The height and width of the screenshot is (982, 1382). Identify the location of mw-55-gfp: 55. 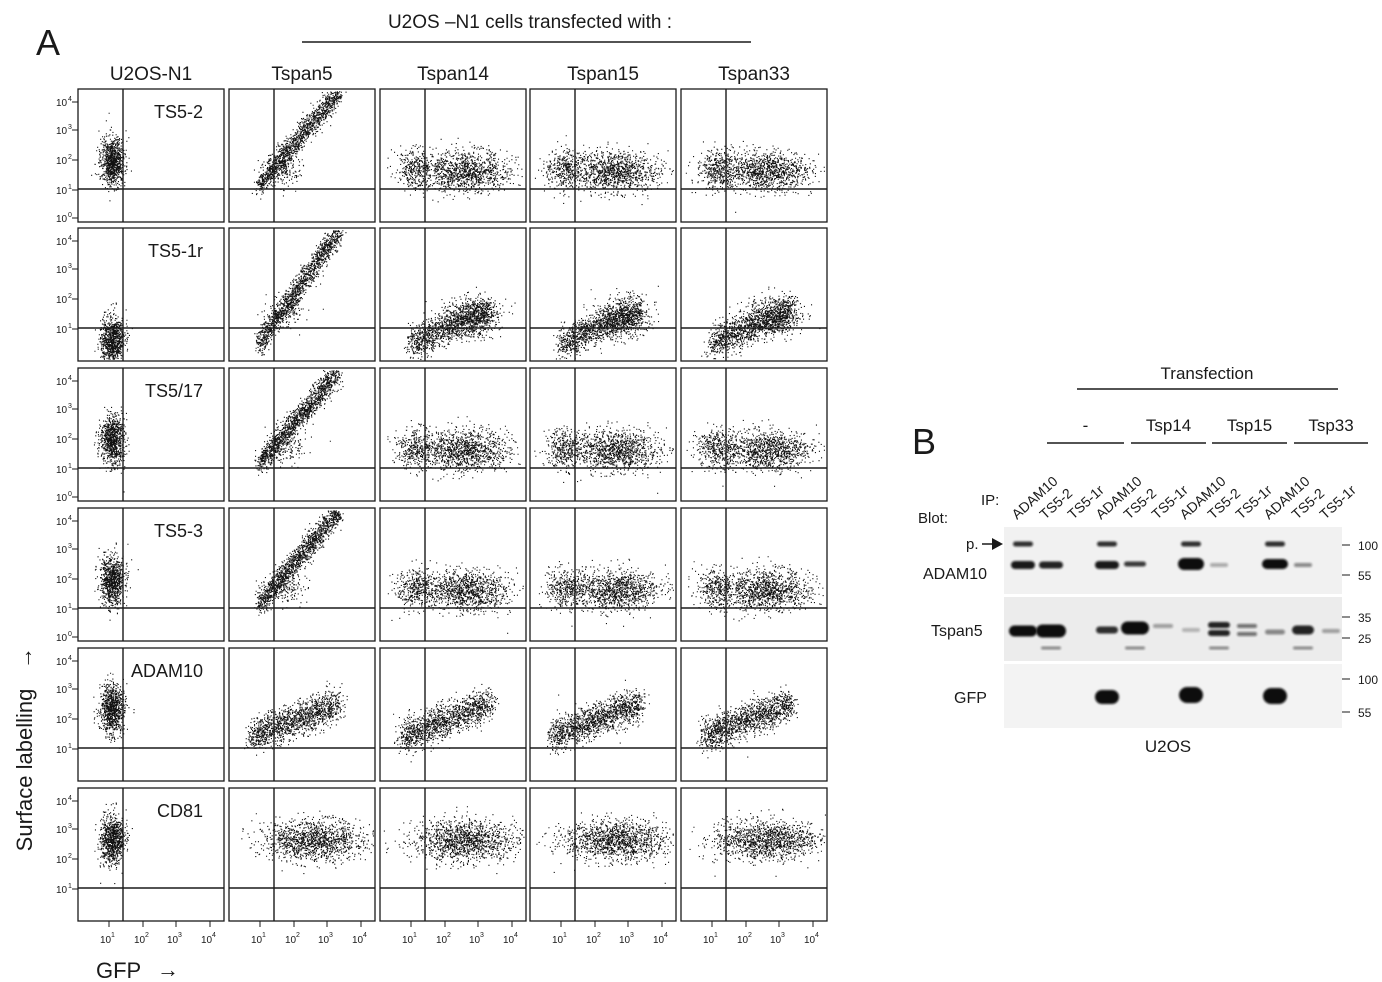
(1365, 713).